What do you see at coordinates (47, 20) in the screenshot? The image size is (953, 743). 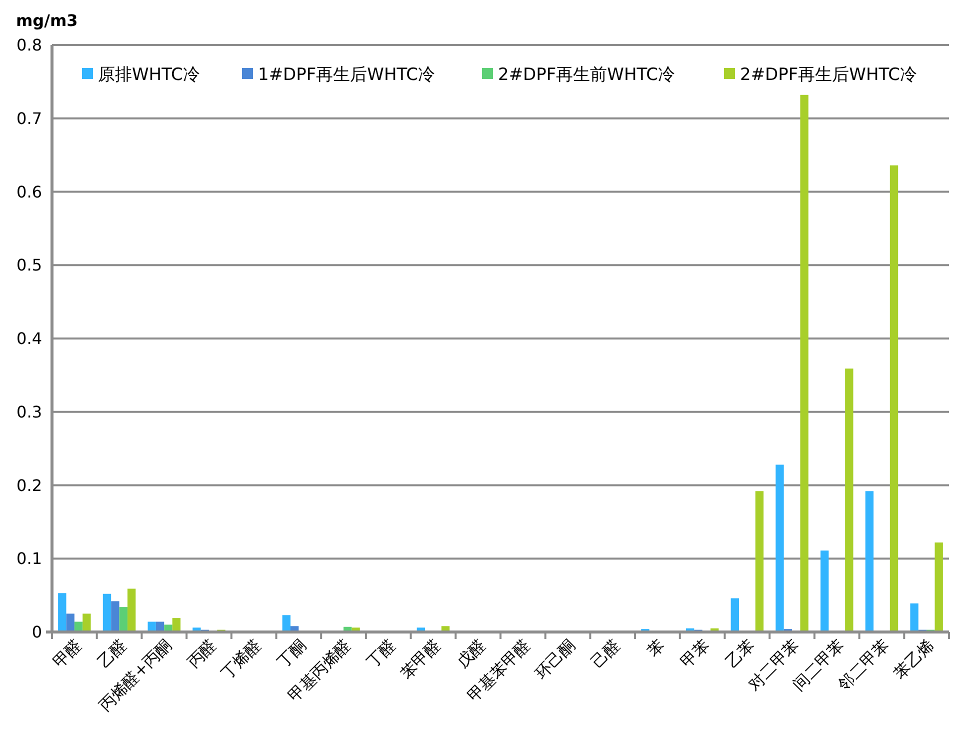 I see `y-axis-title: mg/m3` at bounding box center [47, 20].